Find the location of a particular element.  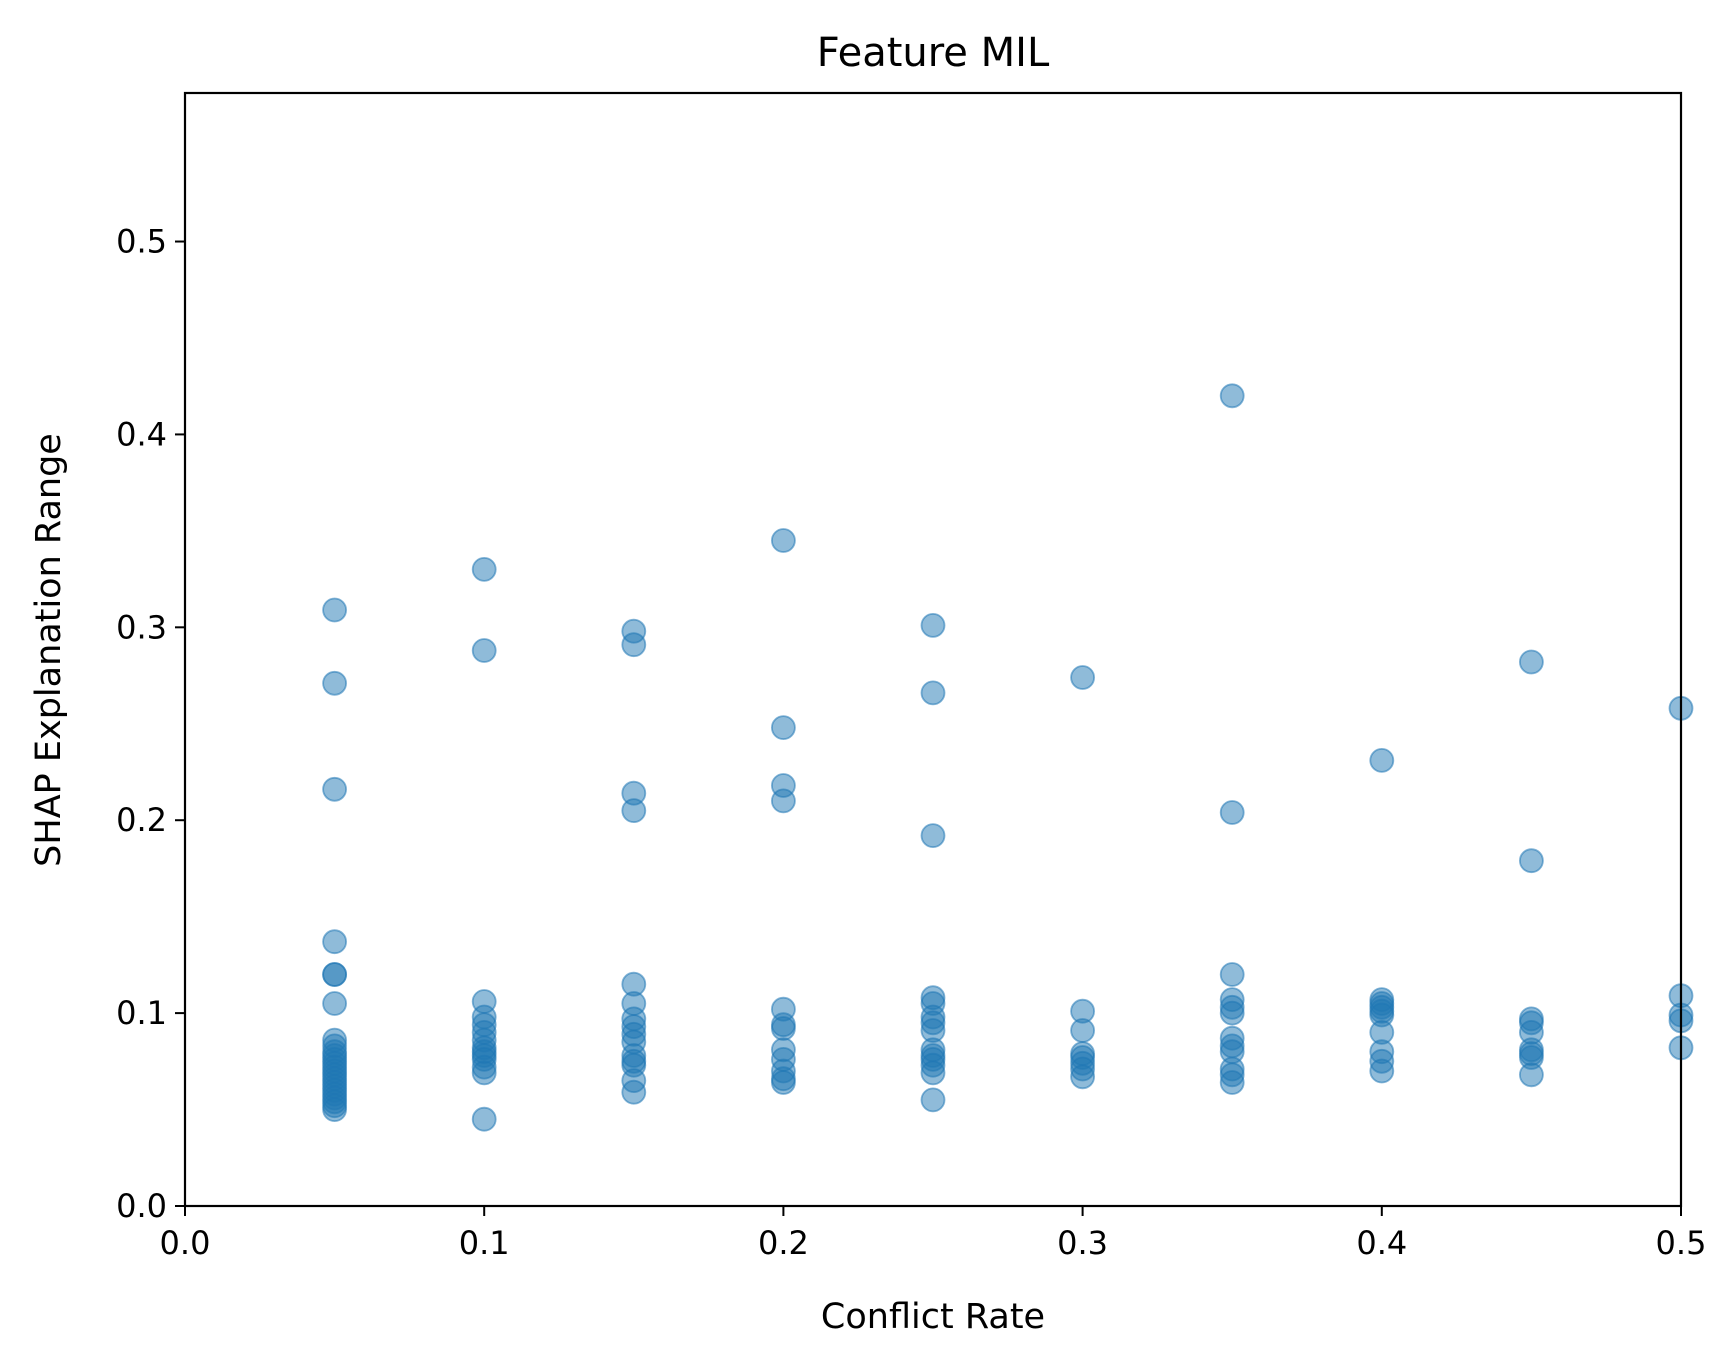

y-tick-label-5: 0.5 is located at coordinates (141, 242).